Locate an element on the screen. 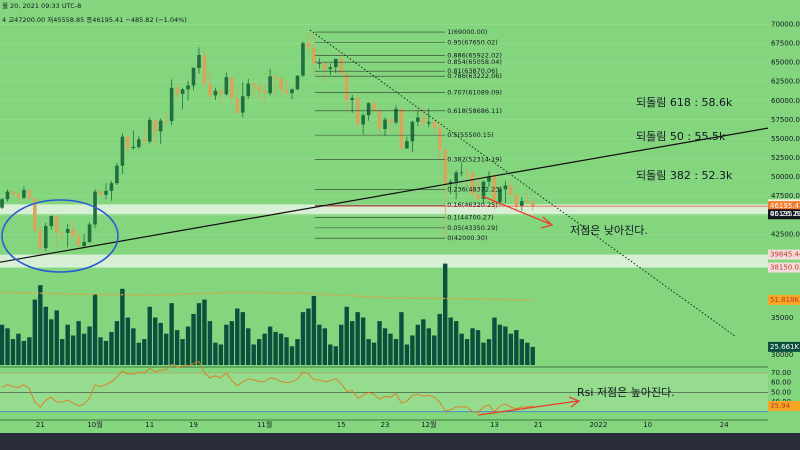  y-tick-label: 50000.00 is located at coordinates (785, 177).